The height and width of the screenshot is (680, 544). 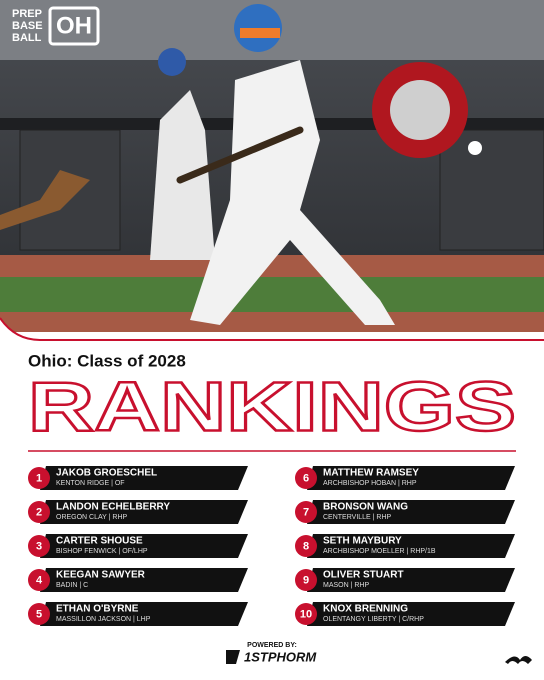 What do you see at coordinates (518, 660) in the screenshot?
I see `mizuno-logo` at bounding box center [518, 660].